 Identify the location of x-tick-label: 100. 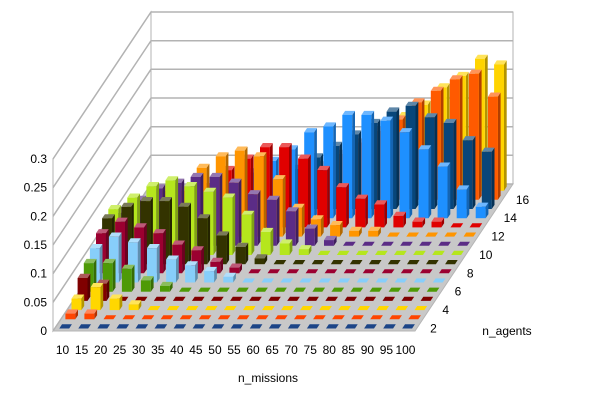
(405, 350).